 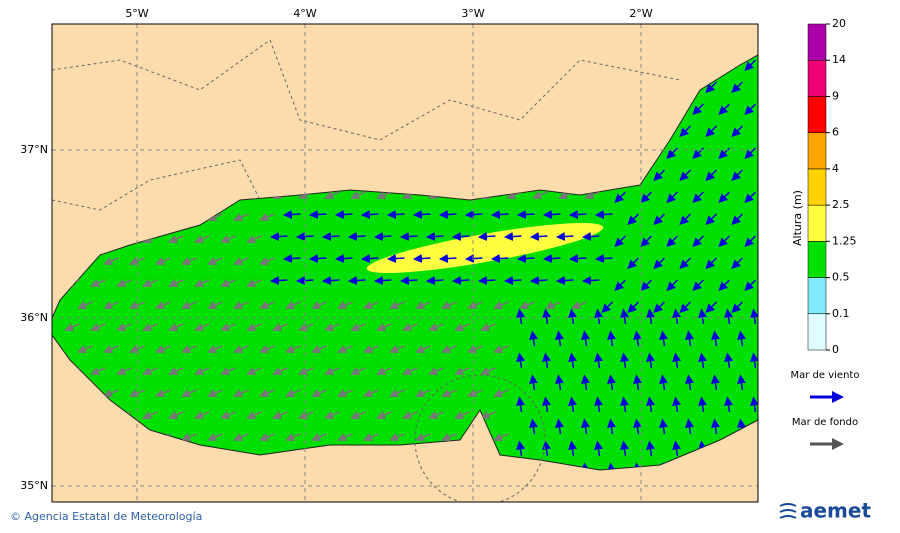 What do you see at coordinates (136, 13) in the screenshot?
I see `lon-label: 5°W` at bounding box center [136, 13].